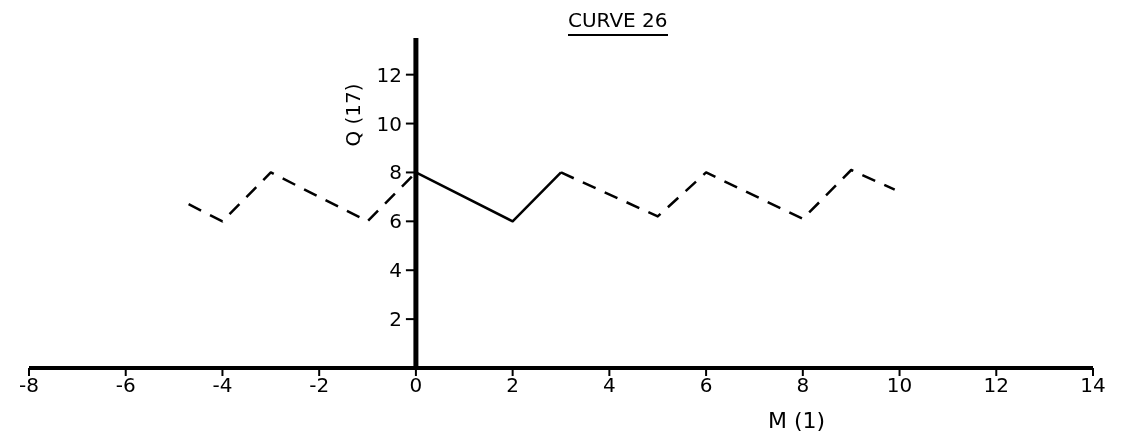  I want to click on y-tick-label: 12, so click(389, 74).